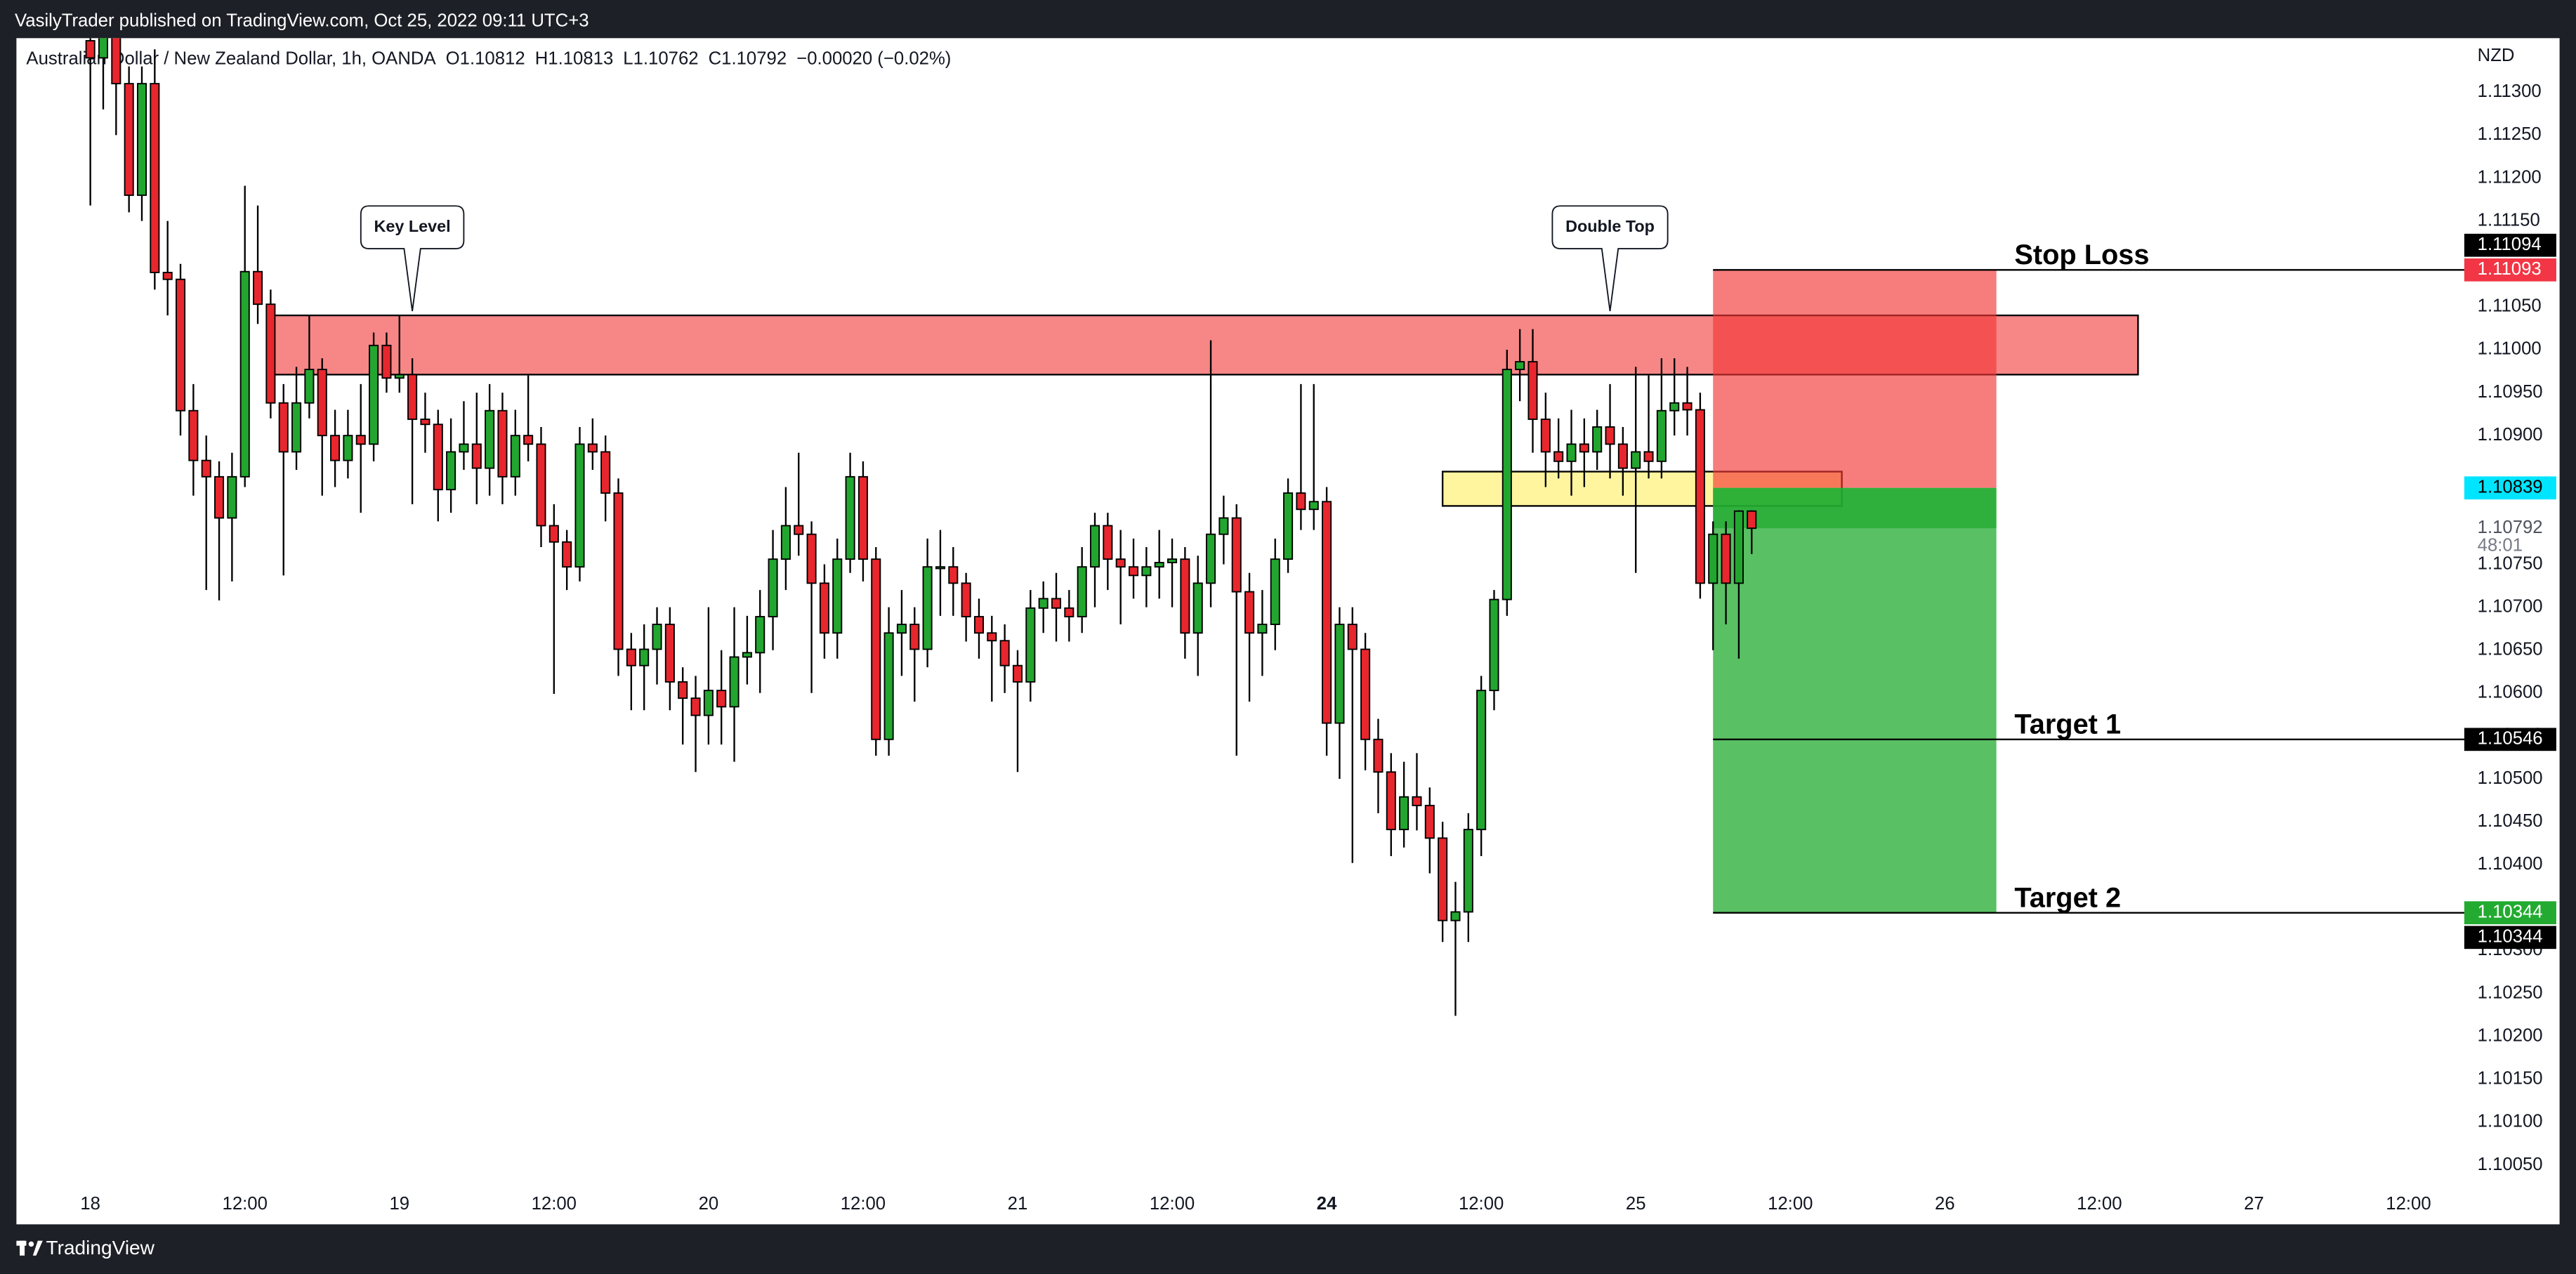 The image size is (2576, 1274). What do you see at coordinates (2510, 778) in the screenshot?
I see `y-tick-label: 1.10500` at bounding box center [2510, 778].